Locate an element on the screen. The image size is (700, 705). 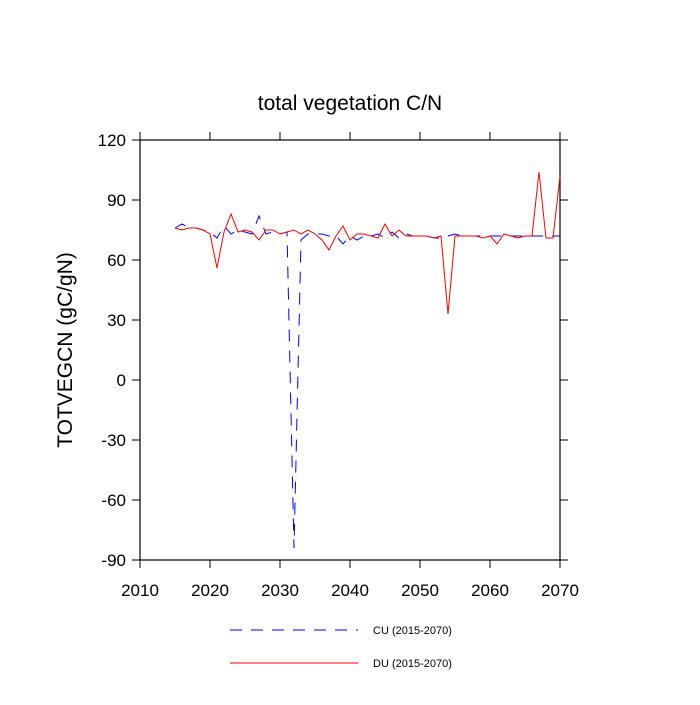
x-tick-label: 2030 is located at coordinates (280, 590).